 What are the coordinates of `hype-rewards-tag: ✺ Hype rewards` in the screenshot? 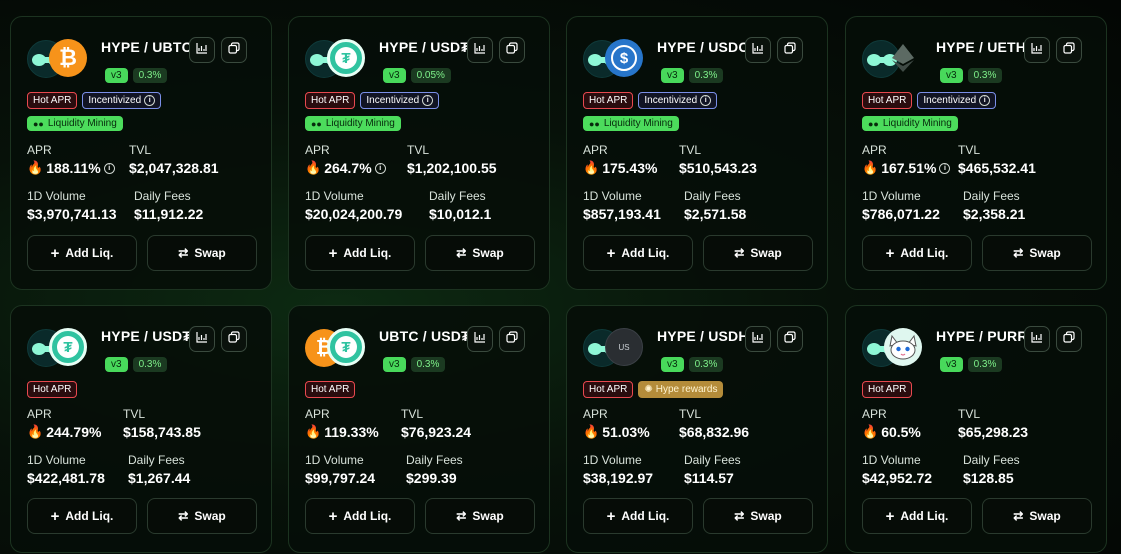 It's located at (681, 389).